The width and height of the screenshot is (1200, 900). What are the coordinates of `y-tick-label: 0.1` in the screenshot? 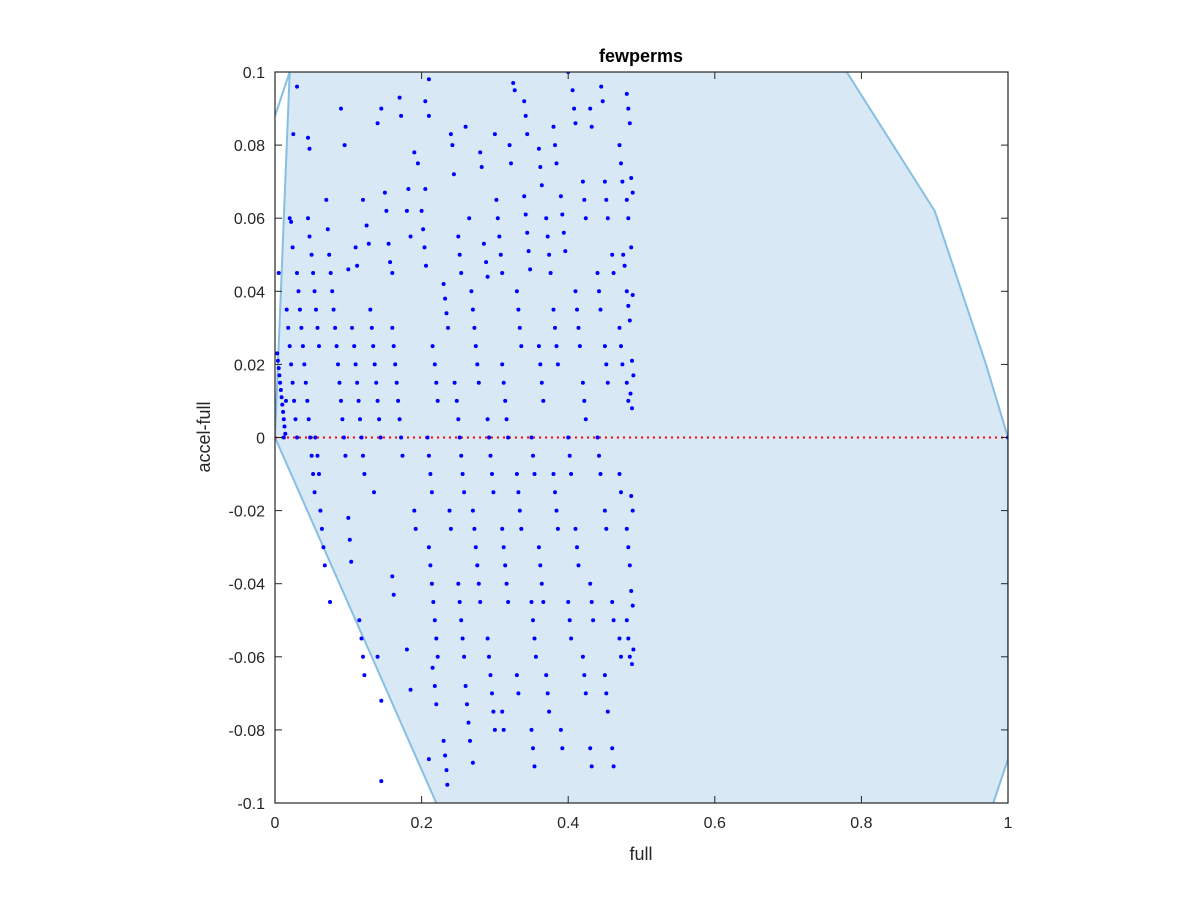 It's located at (254, 73).